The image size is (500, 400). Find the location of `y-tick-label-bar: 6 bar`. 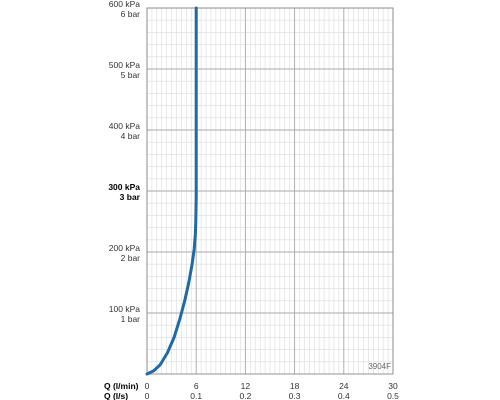

y-tick-label-bar: 6 bar is located at coordinates (131, 14).